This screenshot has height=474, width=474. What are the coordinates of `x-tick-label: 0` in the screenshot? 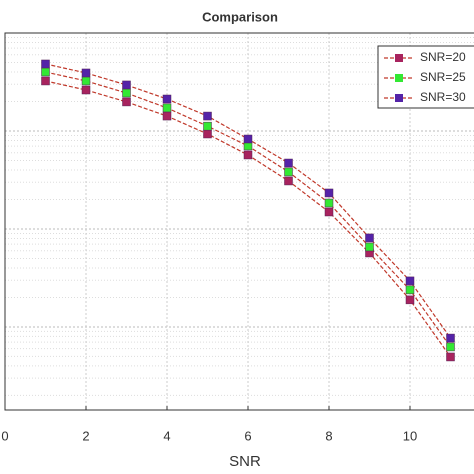 It's located at (4, 435).